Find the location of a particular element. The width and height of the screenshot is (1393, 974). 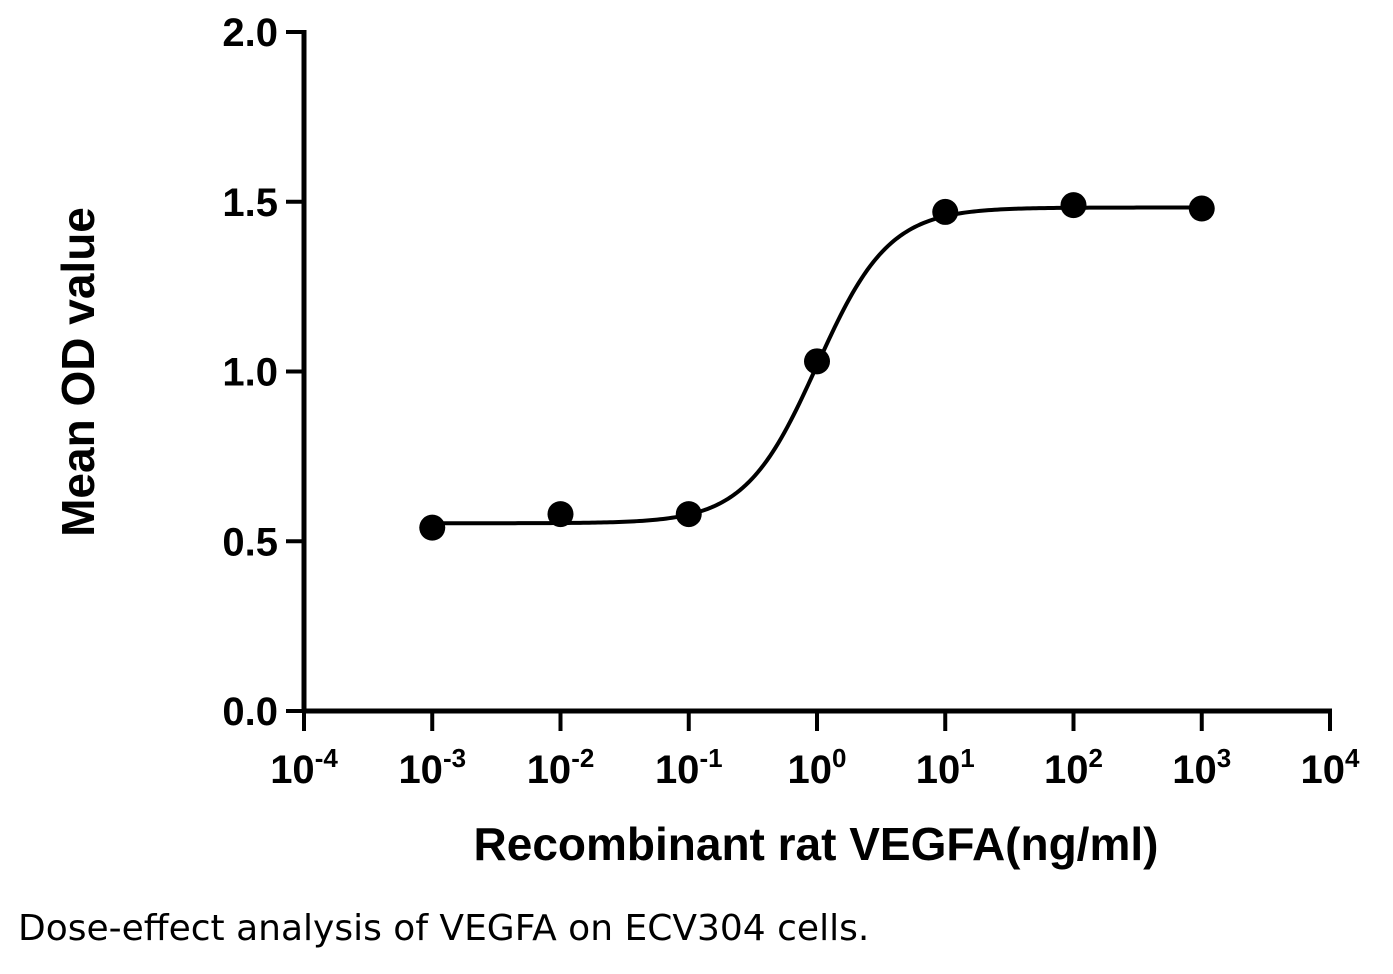

x-tick-exponent: -2 is located at coordinates (582, 758).